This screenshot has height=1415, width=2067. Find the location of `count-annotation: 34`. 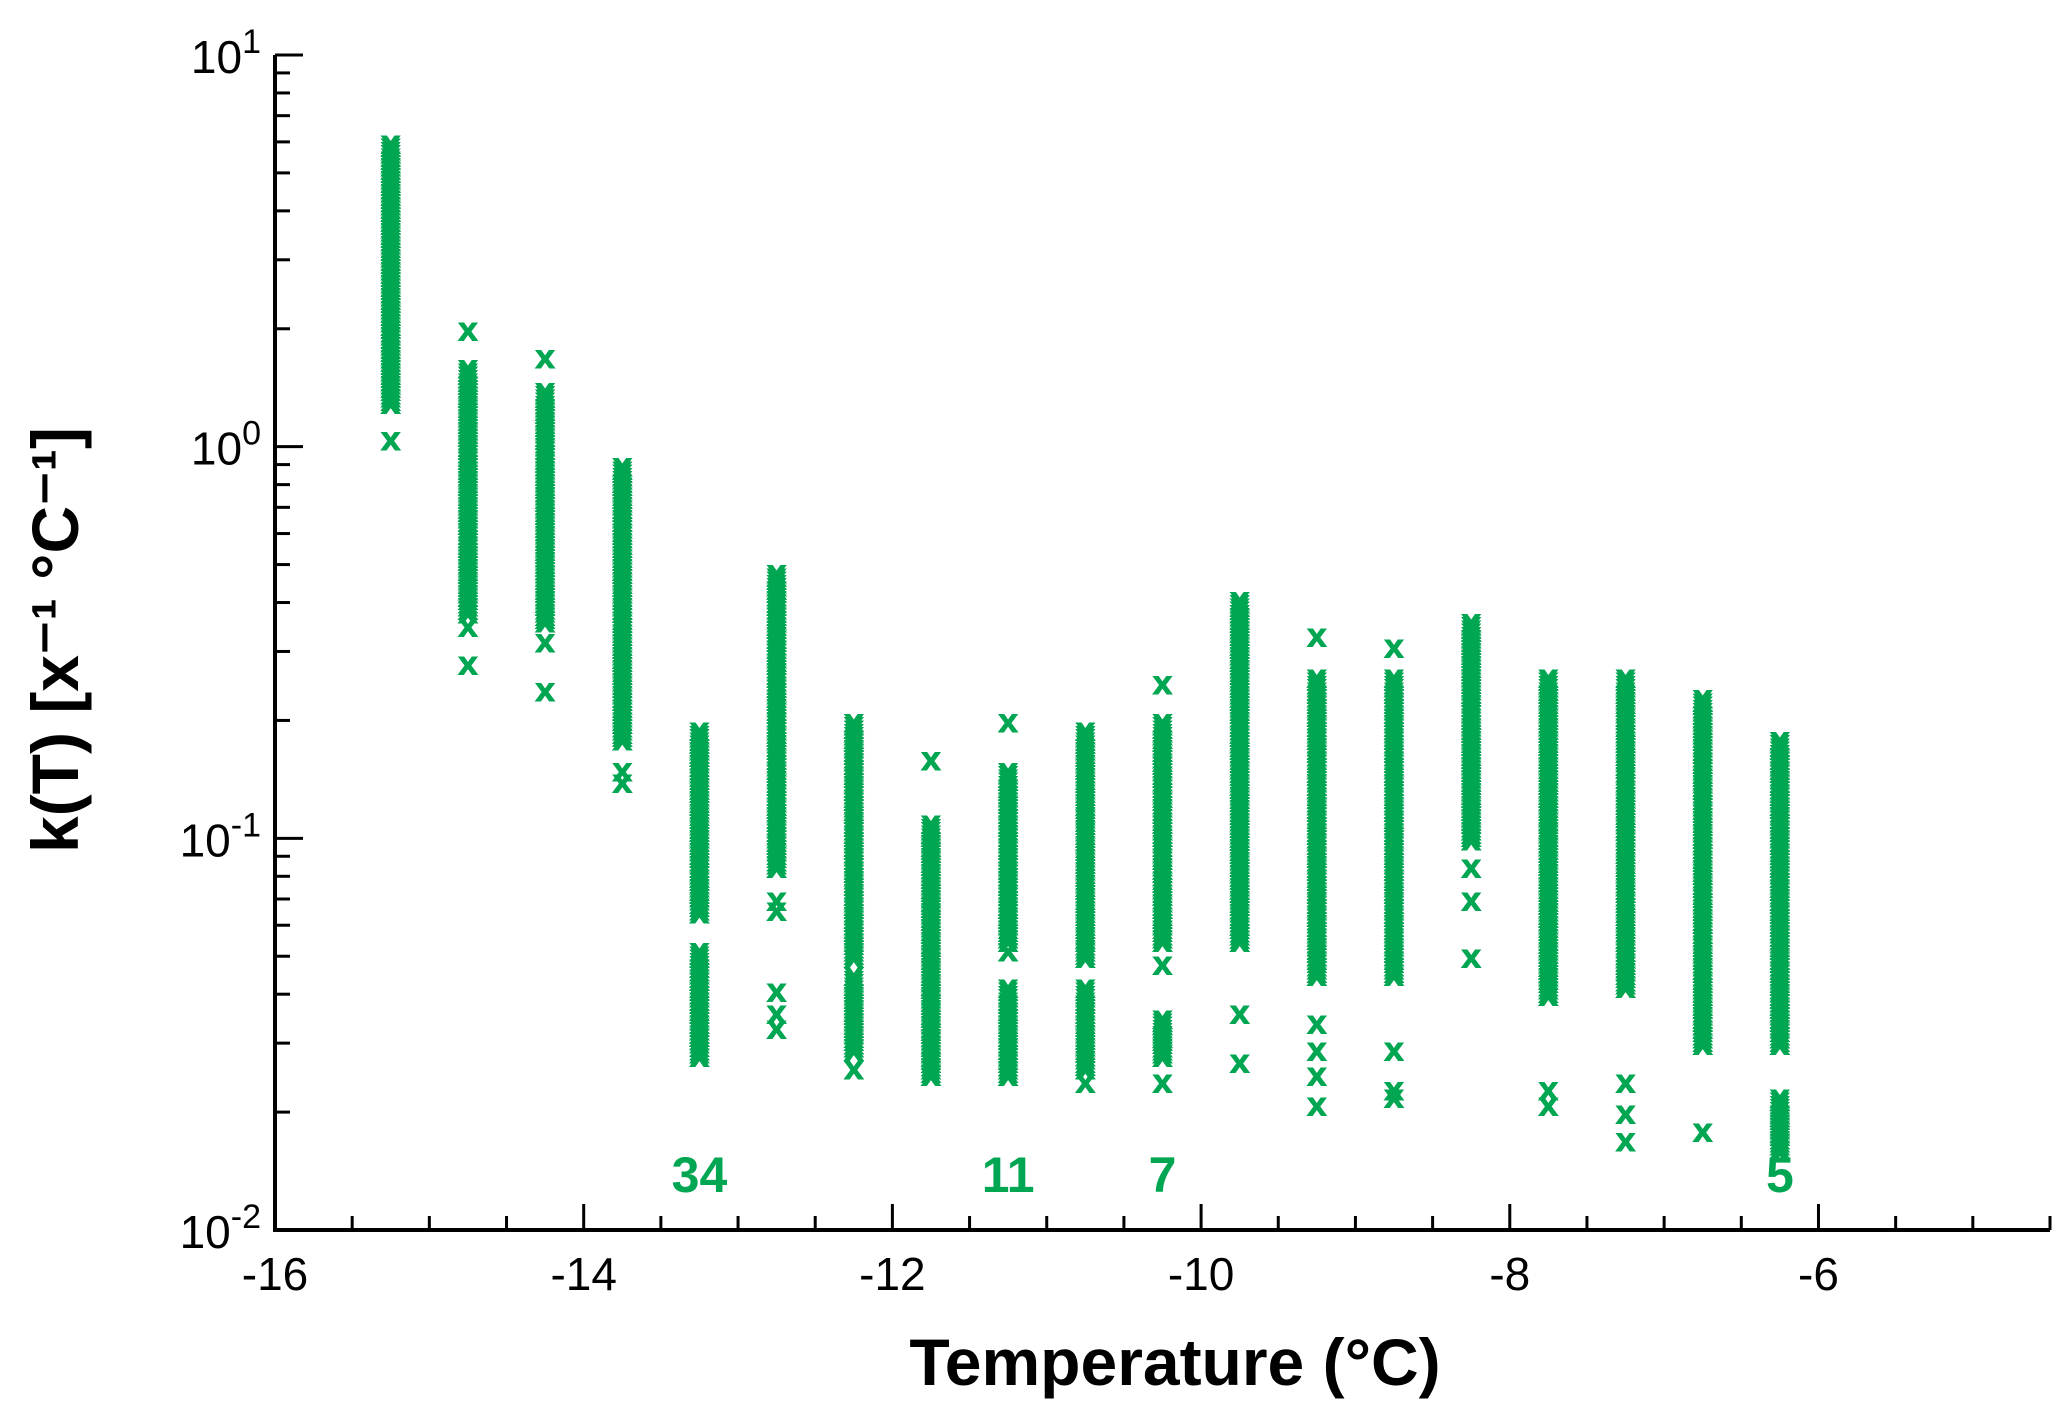

count-annotation: 34 is located at coordinates (700, 1175).